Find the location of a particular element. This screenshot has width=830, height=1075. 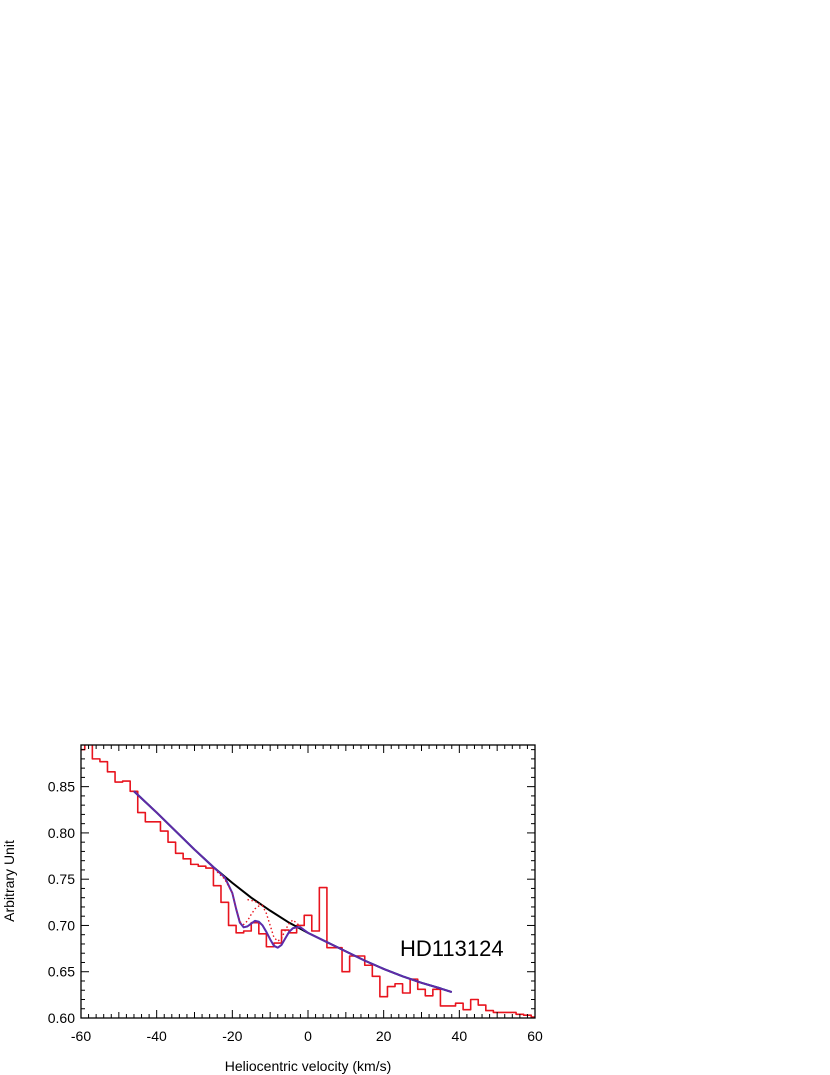

series-line-1-solid is located at coordinates (293, 892).